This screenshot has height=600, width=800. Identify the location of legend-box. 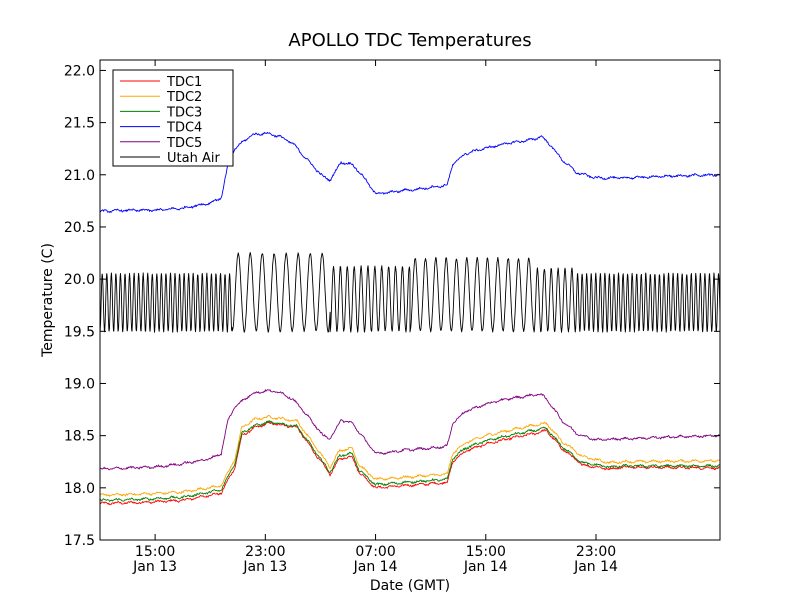
(173, 118).